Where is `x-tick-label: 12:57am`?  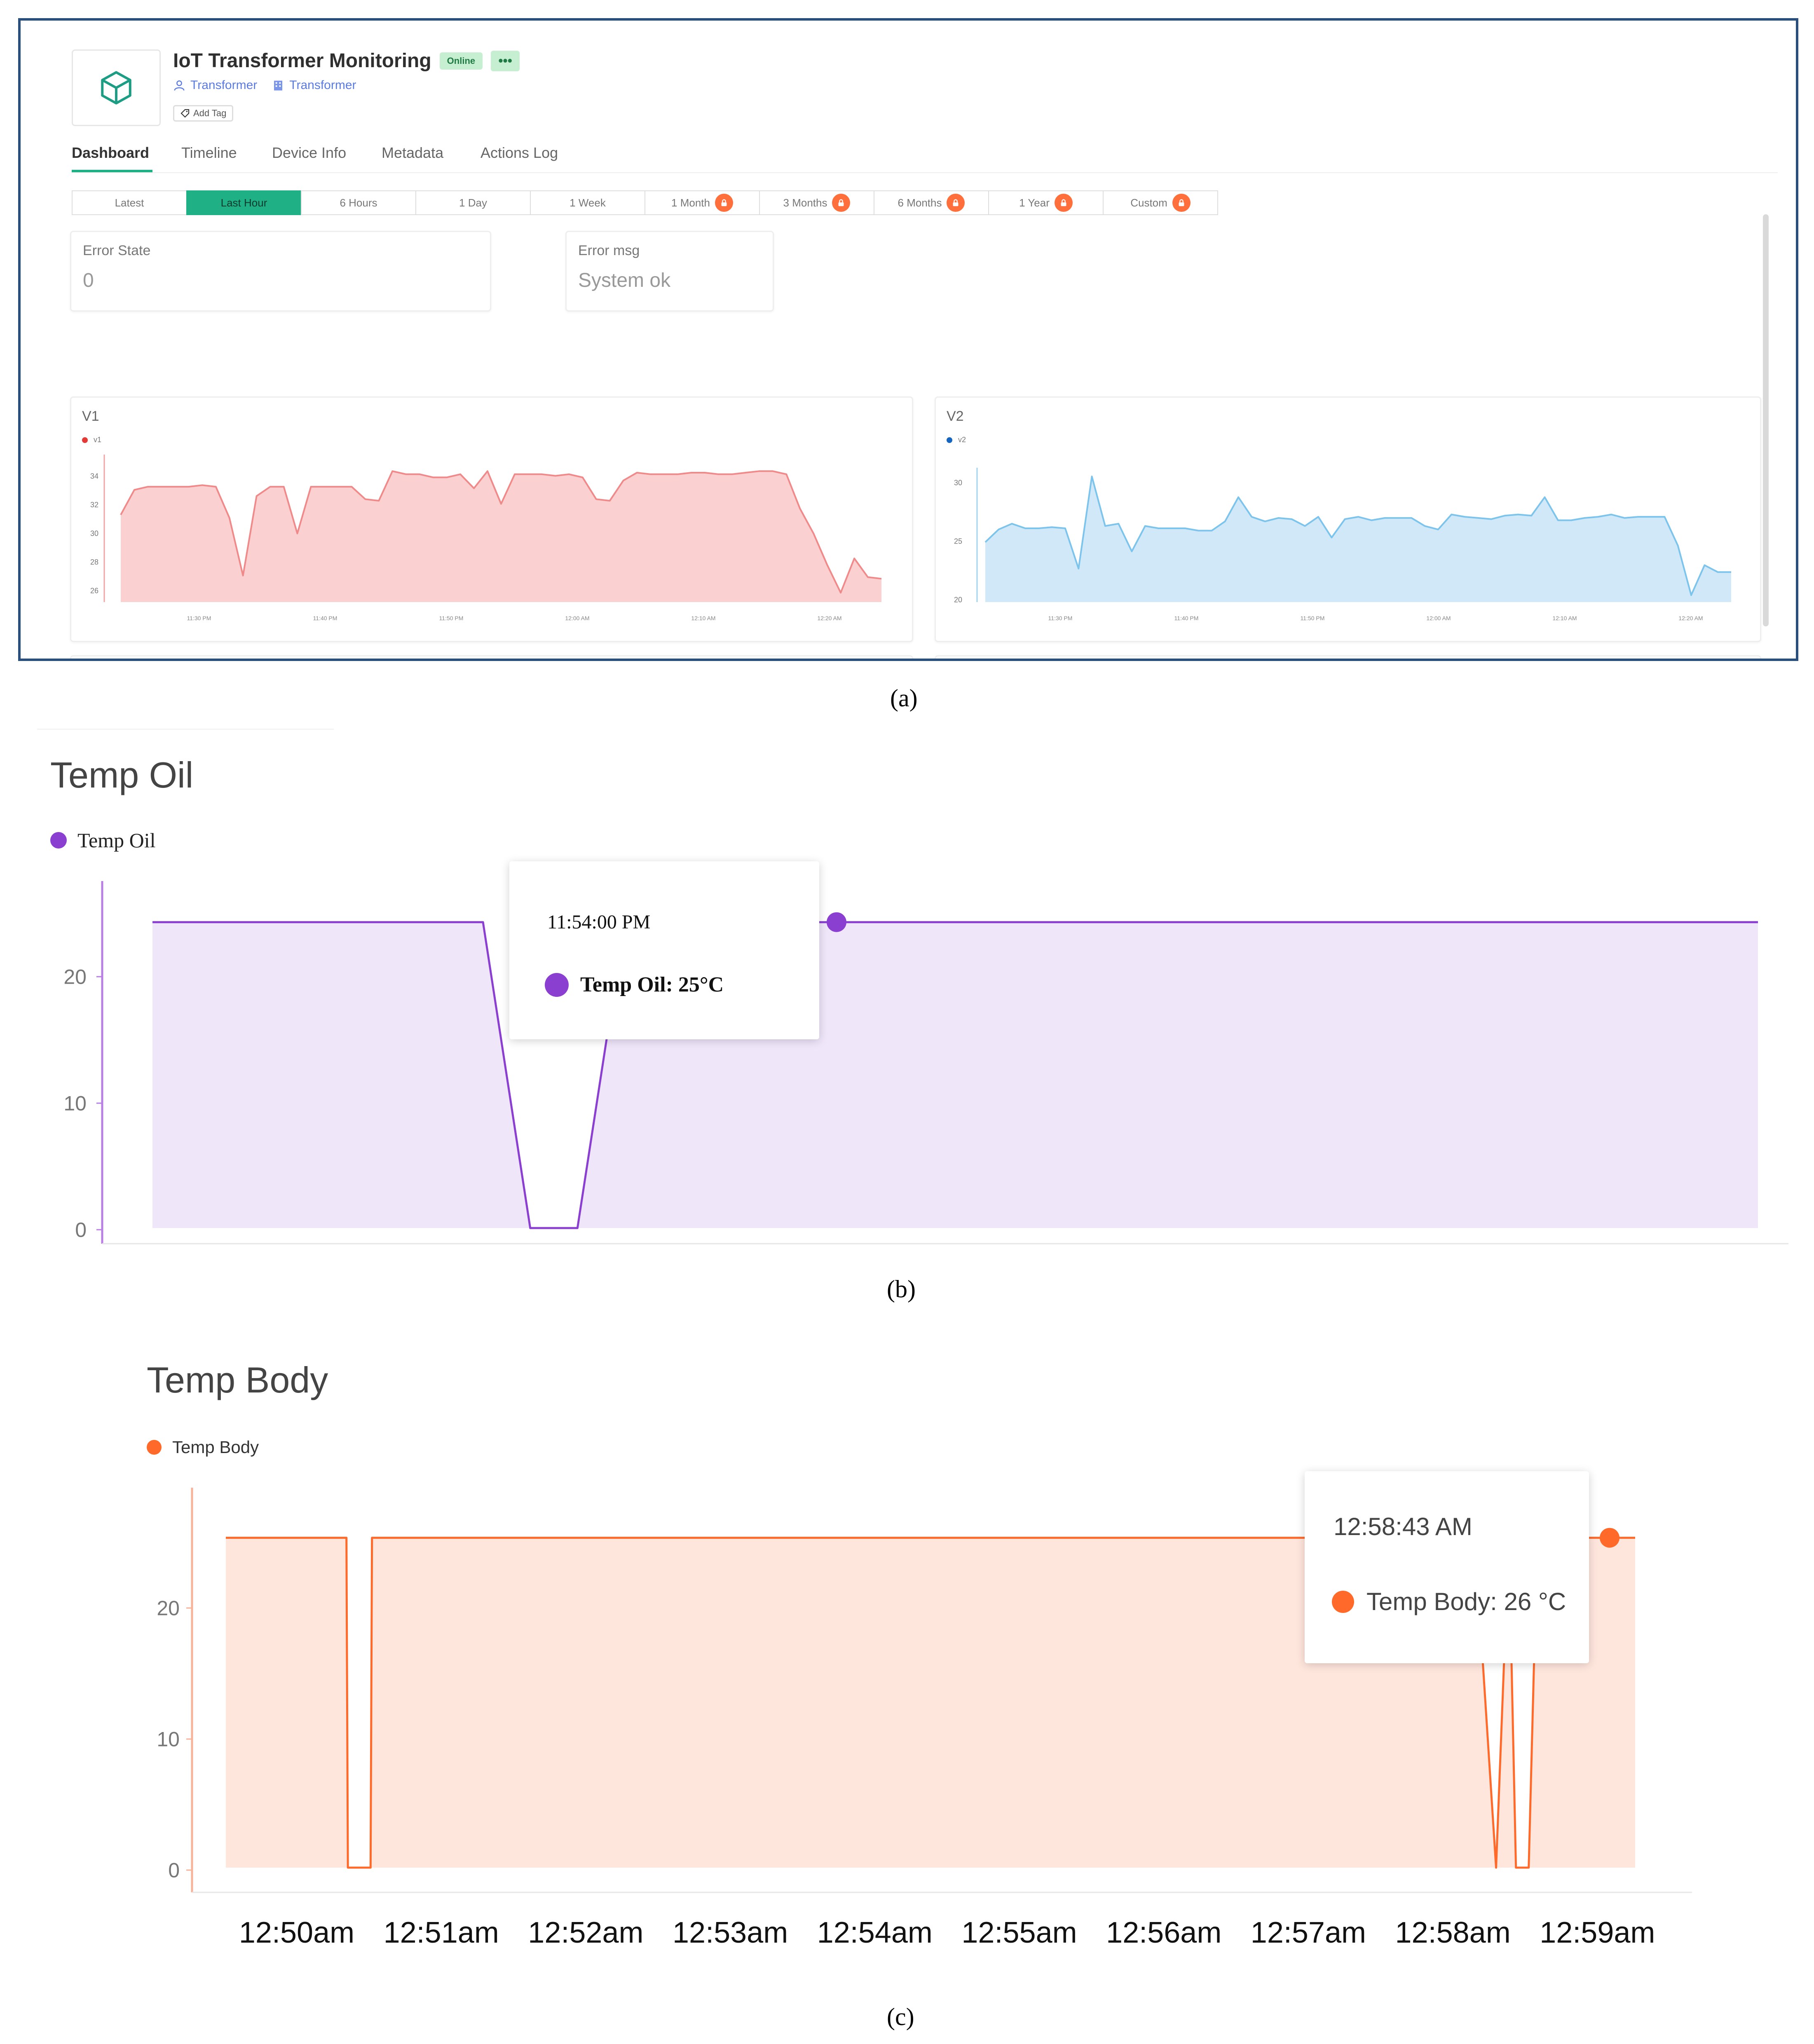 x-tick-label: 12:57am is located at coordinates (1308, 1932).